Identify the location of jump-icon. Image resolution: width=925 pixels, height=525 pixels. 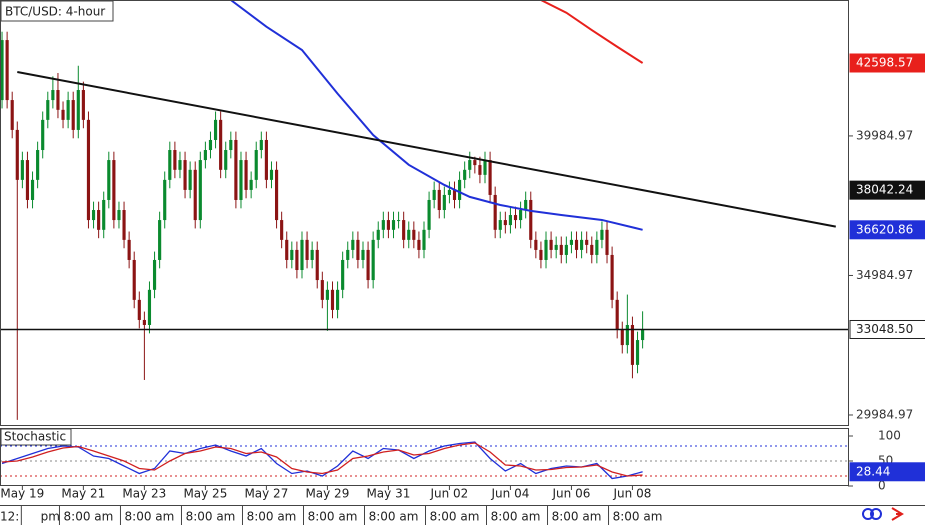
(897, 514).